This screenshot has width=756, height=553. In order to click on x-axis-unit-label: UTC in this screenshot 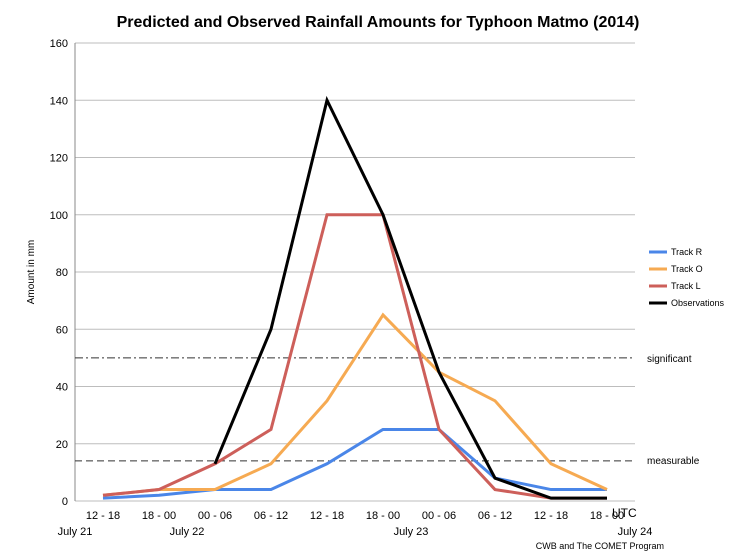, I will do `click(624, 513)`.